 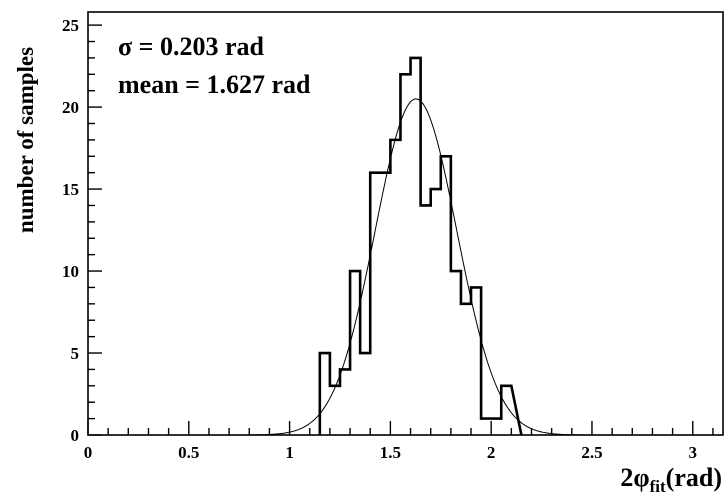 What do you see at coordinates (70, 25) in the screenshot?
I see `y-tick-label: 25` at bounding box center [70, 25].